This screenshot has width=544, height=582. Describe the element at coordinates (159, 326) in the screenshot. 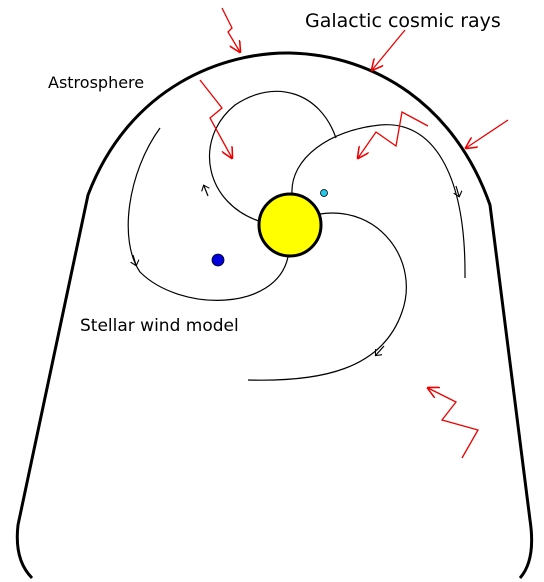

I see `stellar-wind-label: Stellar wind model` at that location.